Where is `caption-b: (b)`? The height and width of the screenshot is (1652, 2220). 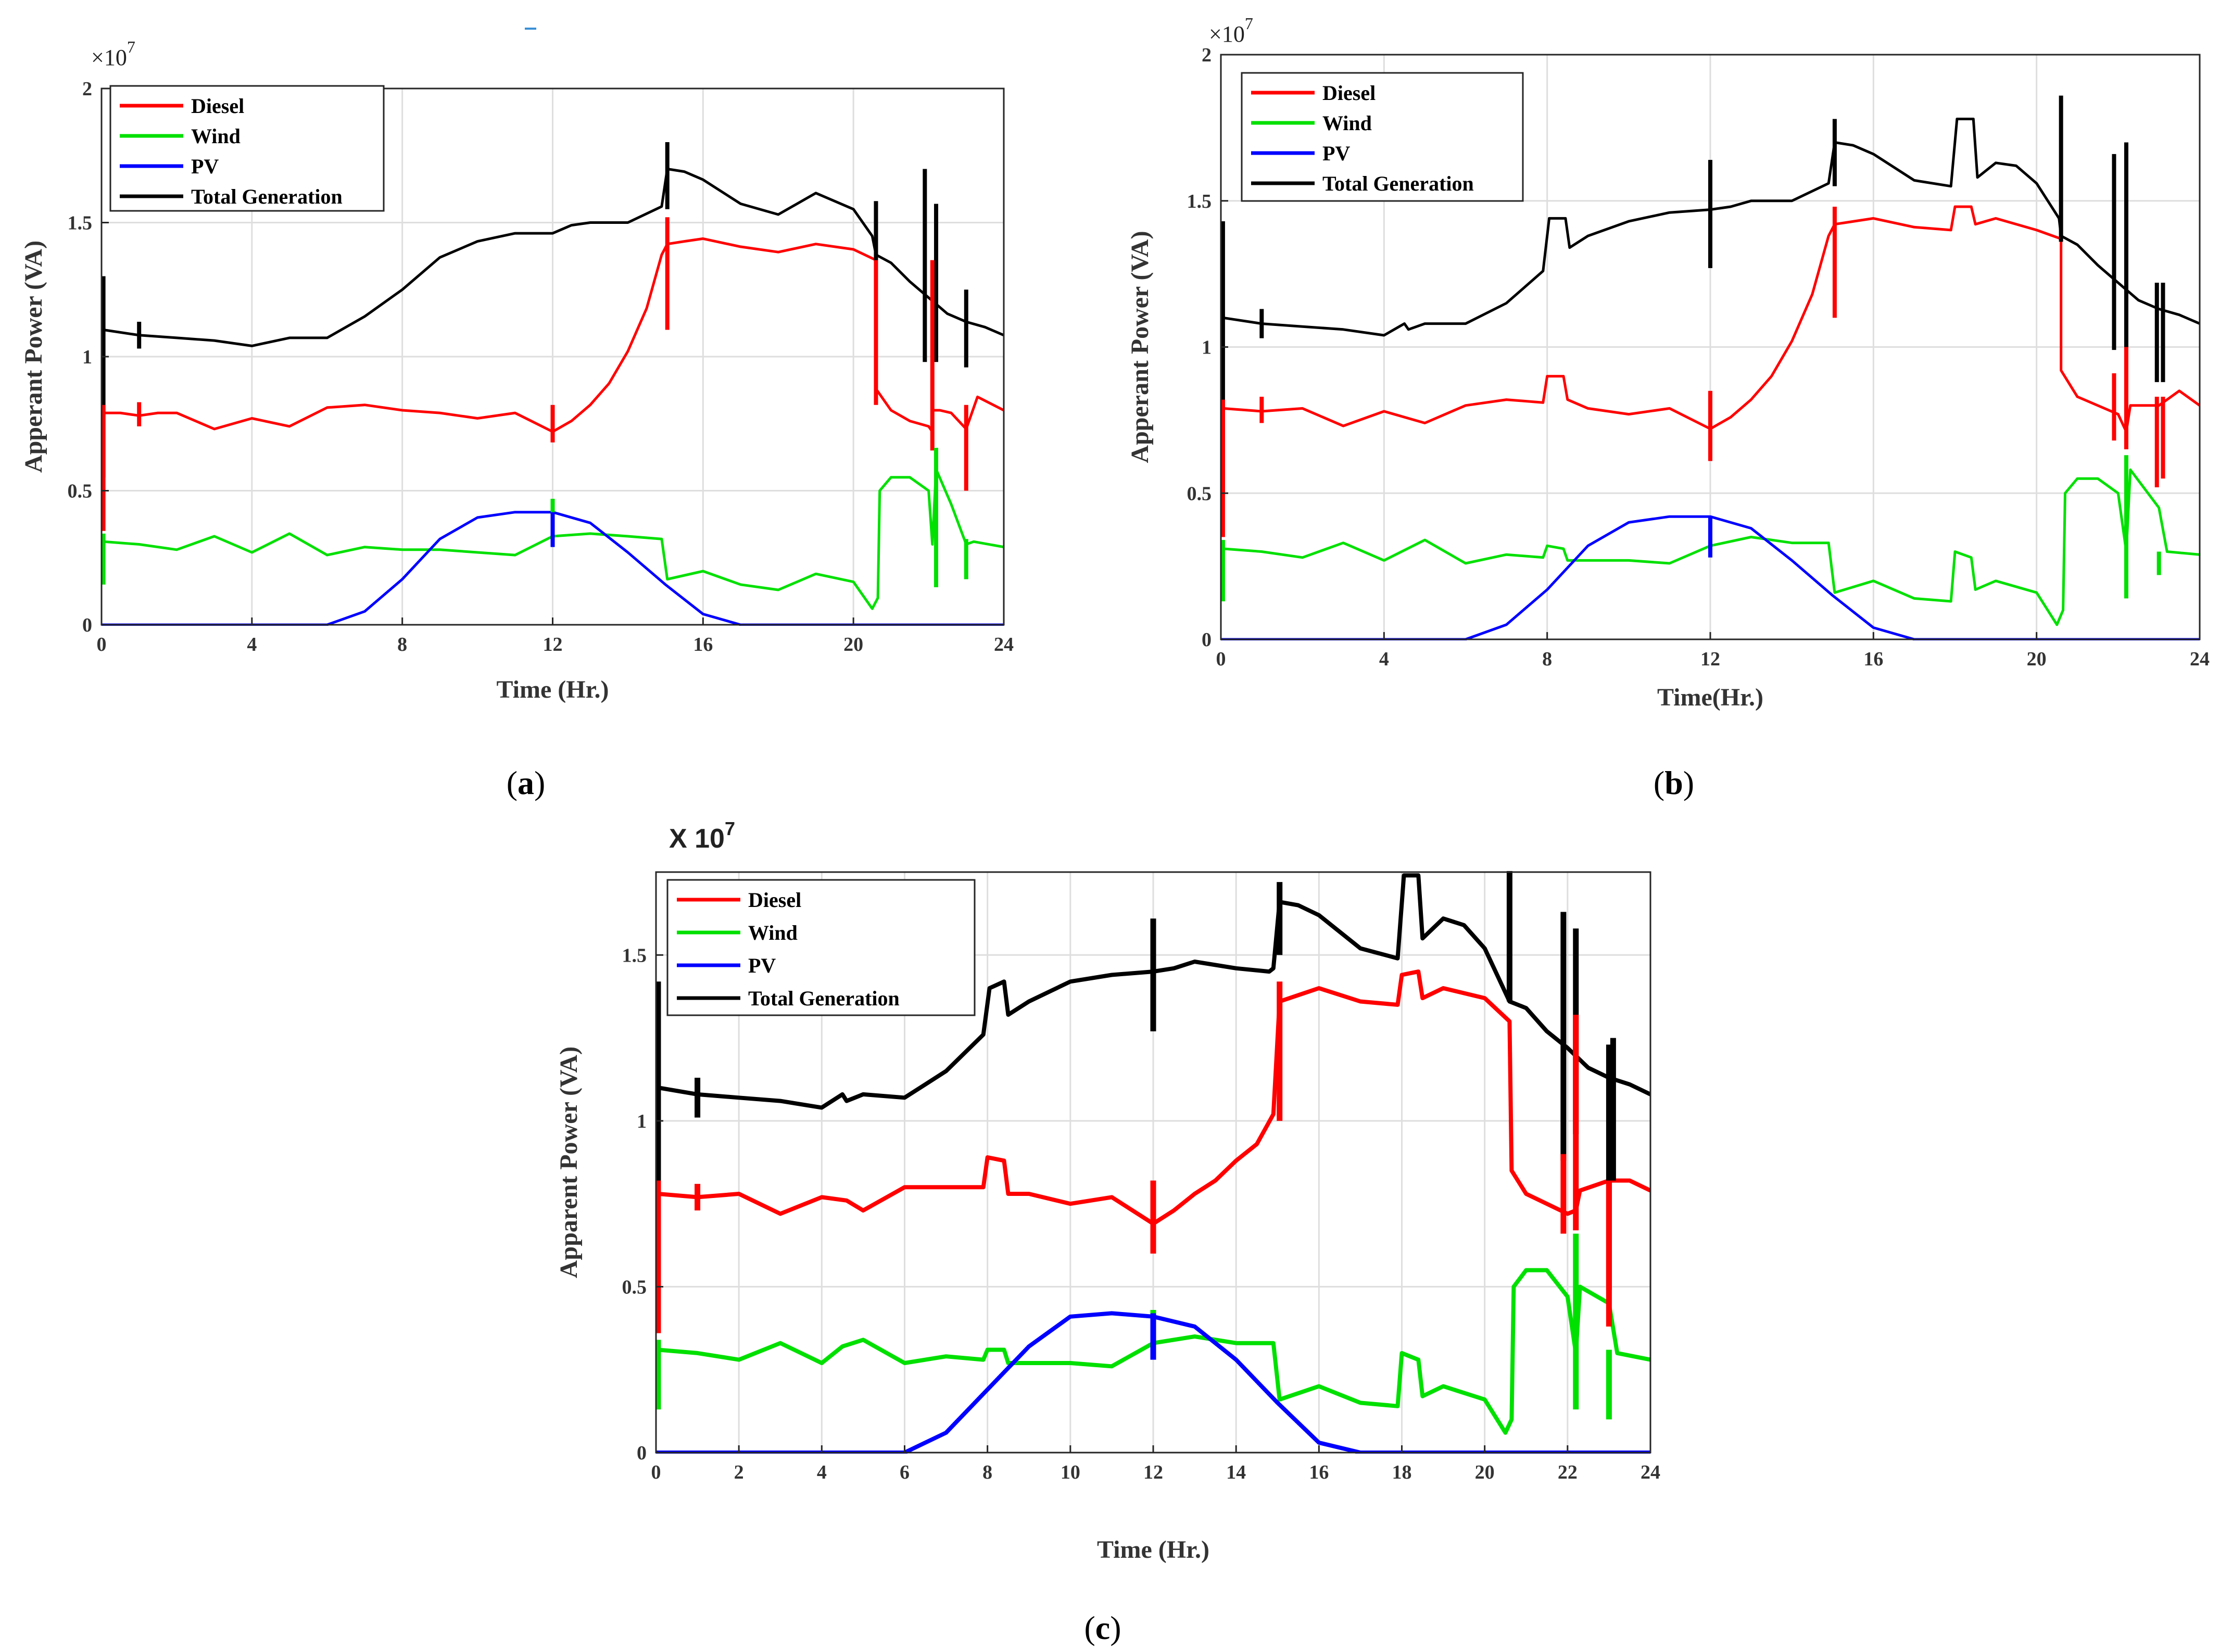
caption-b: (b) is located at coordinates (1674, 782).